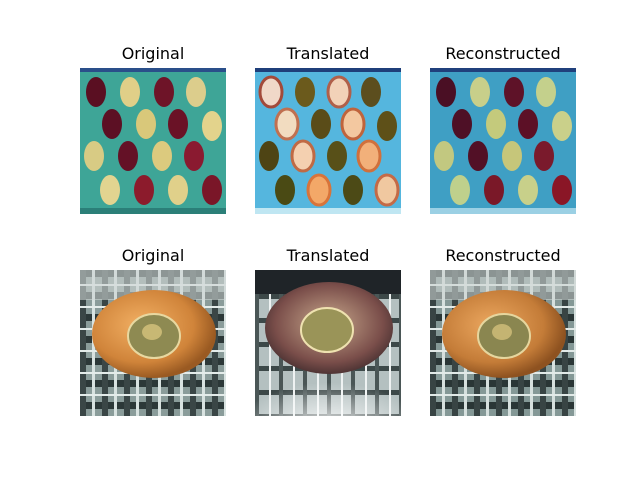 This screenshot has height=480, width=640. What do you see at coordinates (503, 141) in the screenshot?
I see `row1-reconstructed-image` at bounding box center [503, 141].